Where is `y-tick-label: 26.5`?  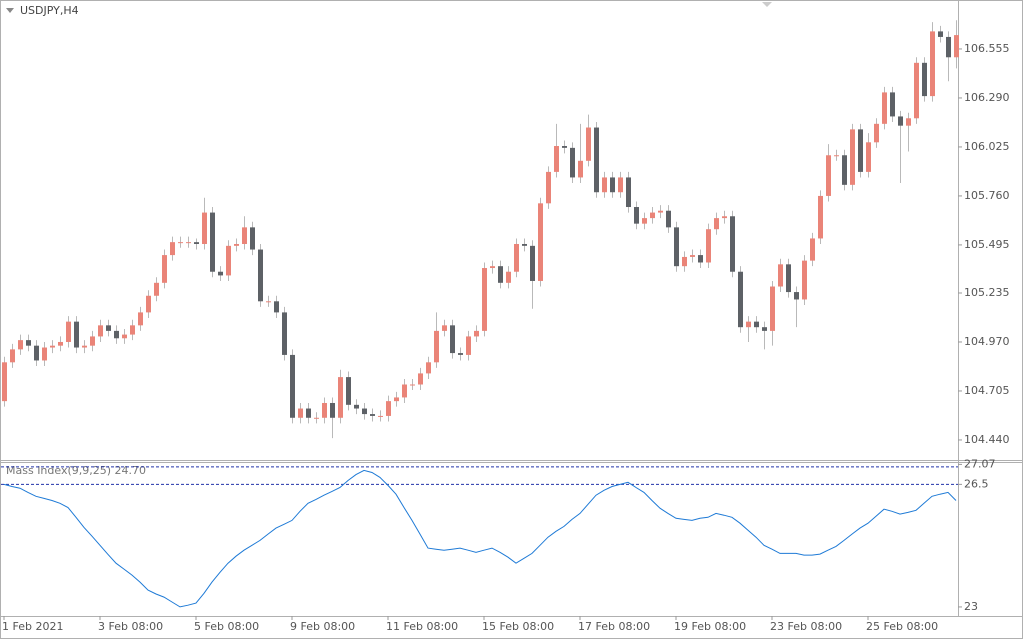
y-tick-label: 26.5 is located at coordinates (976, 483).